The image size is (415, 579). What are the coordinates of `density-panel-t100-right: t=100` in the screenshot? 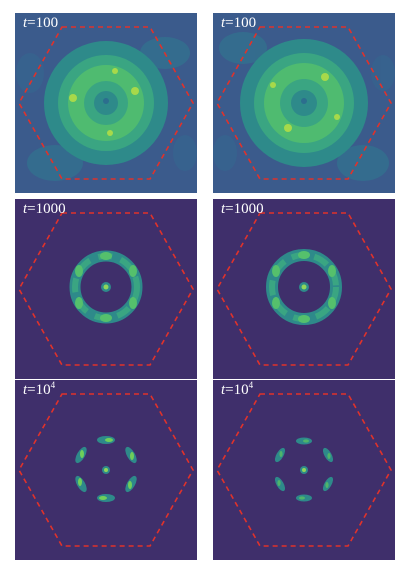 It's located at (304, 103).